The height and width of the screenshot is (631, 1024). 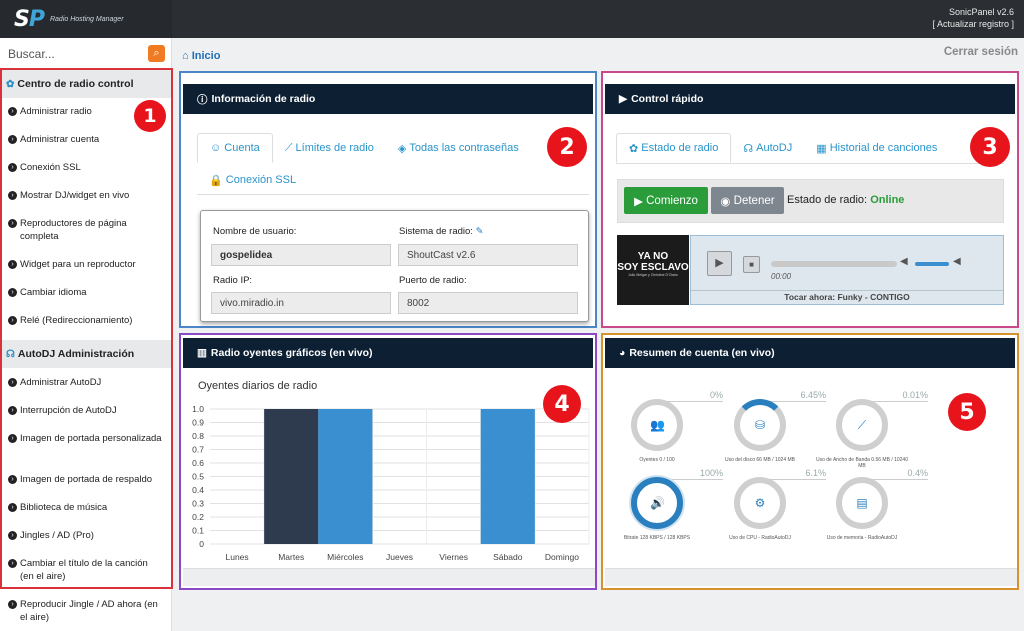 What do you see at coordinates (85, 264) in the screenshot?
I see `sidebar-item: › Widget para un reproductor` at bounding box center [85, 264].